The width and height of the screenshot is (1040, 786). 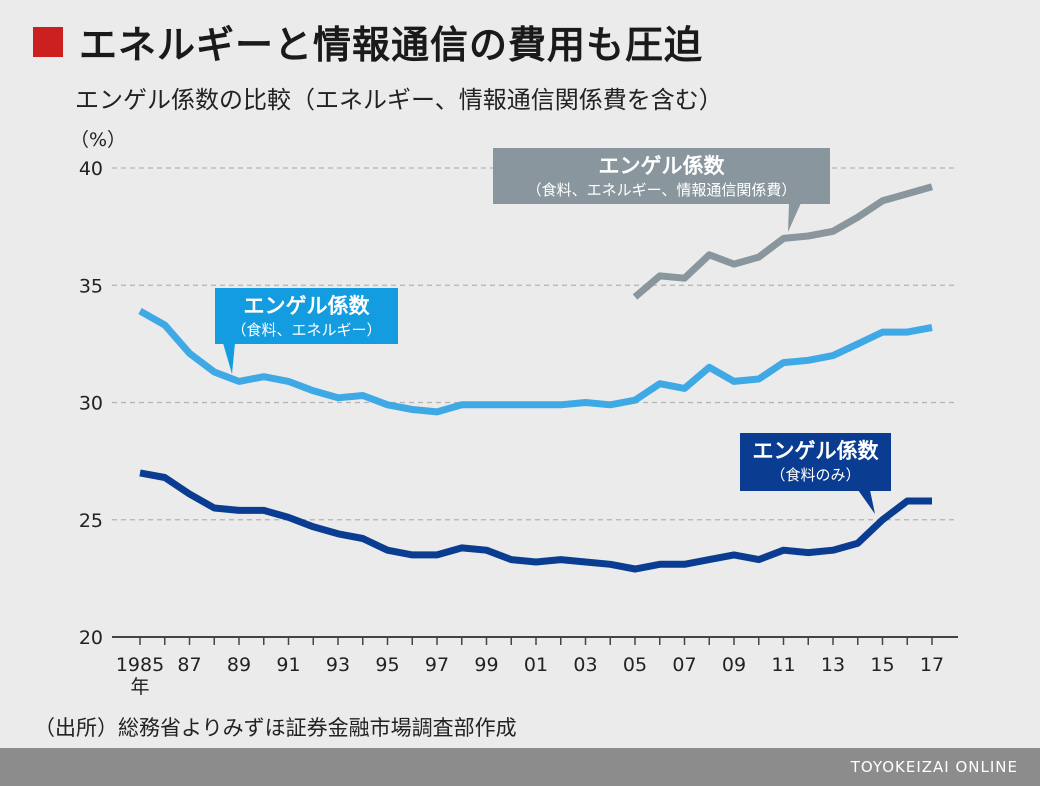 I want to click on x-unit-label: 年, so click(x=139, y=687).